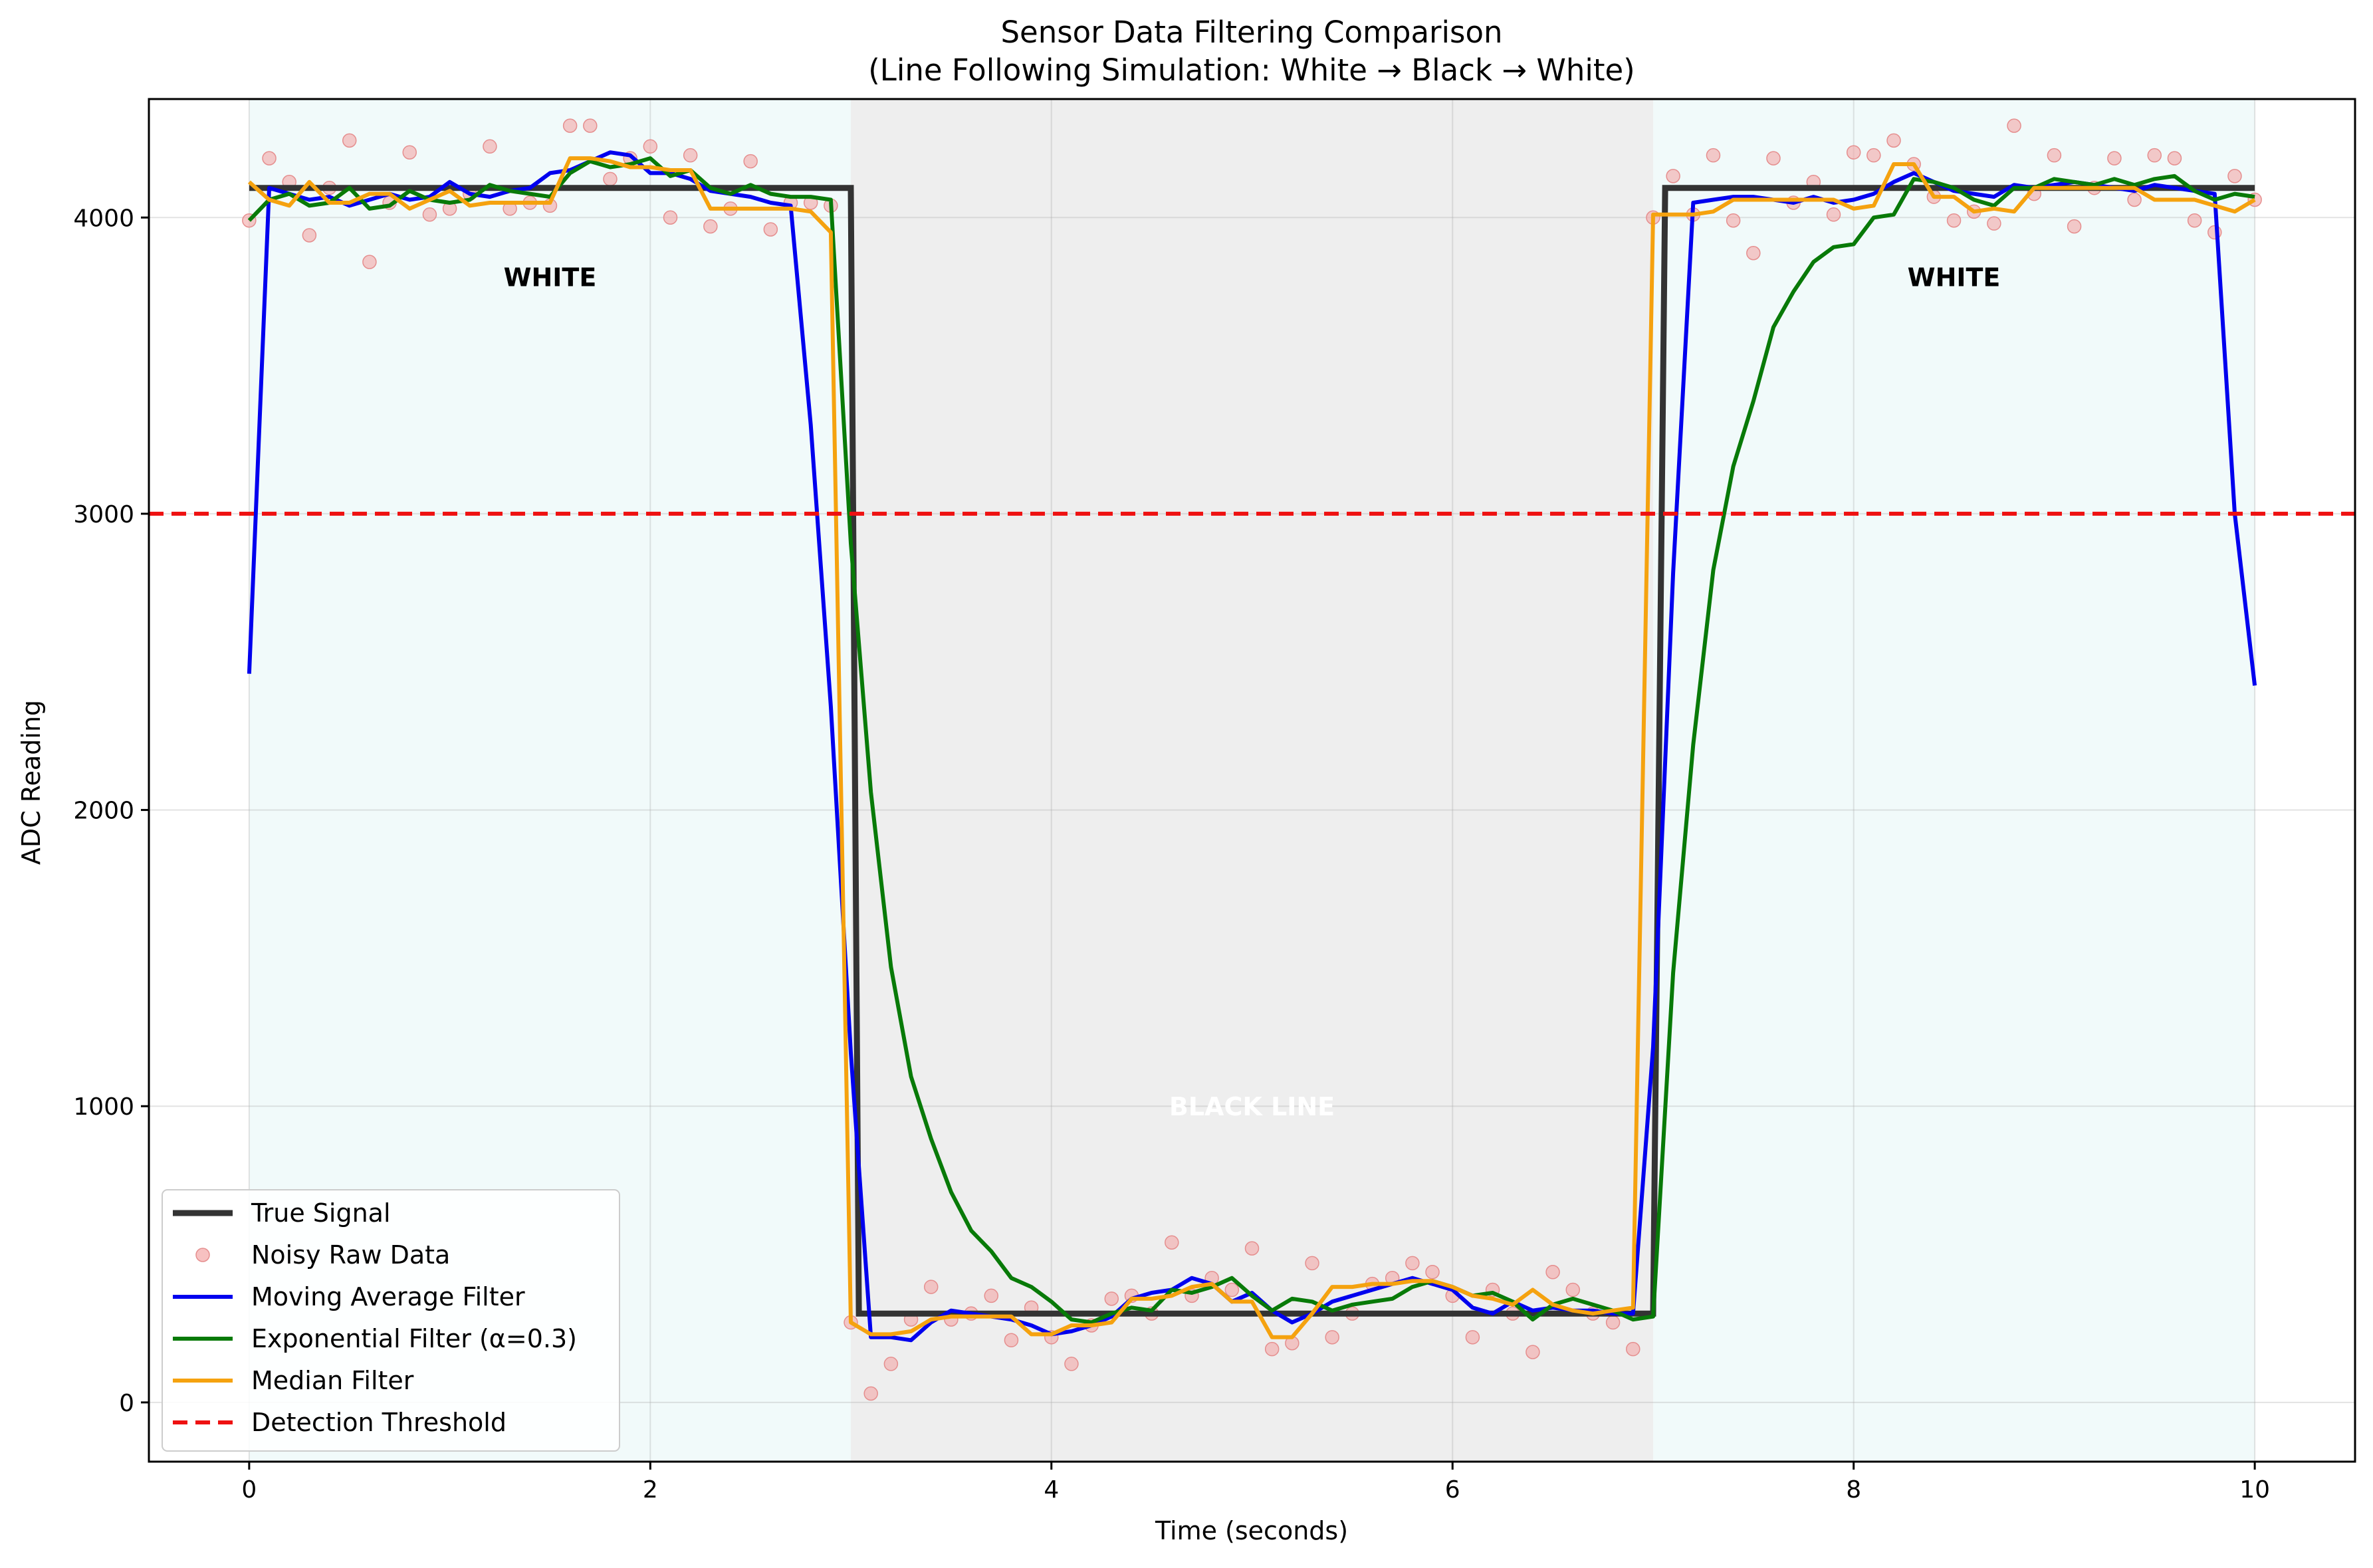 Image resolution: width=2373 pixels, height=1568 pixels. Describe the element at coordinates (1954, 277) in the screenshot. I see `region-label-2: WHITE` at that location.